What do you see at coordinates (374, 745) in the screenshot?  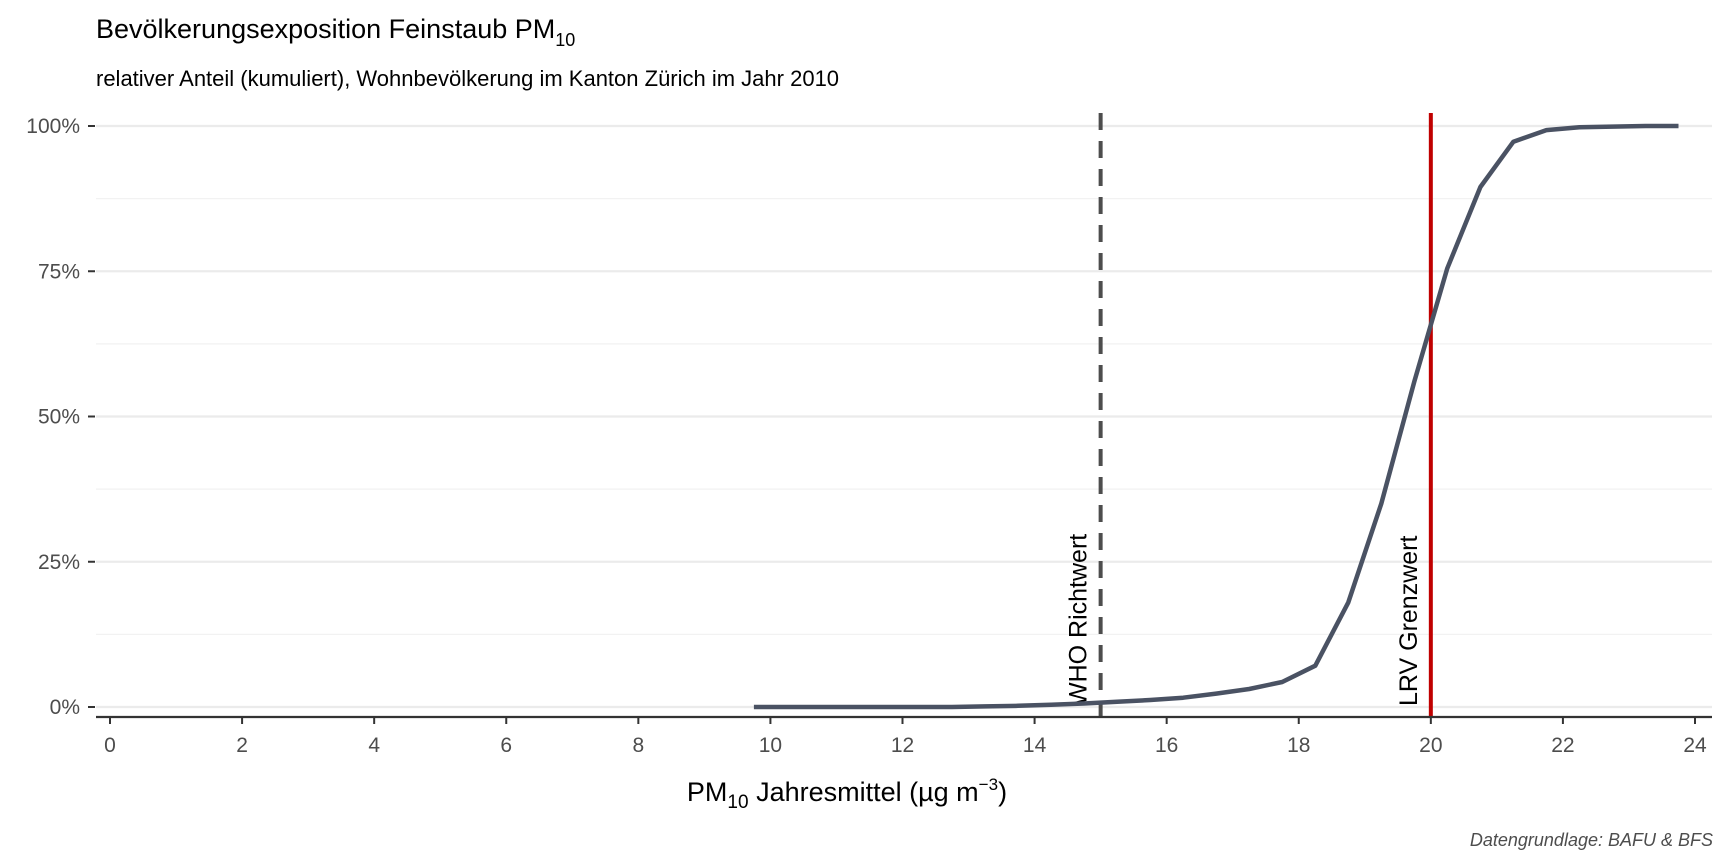 I see `x-tick-label: 4` at bounding box center [374, 745].